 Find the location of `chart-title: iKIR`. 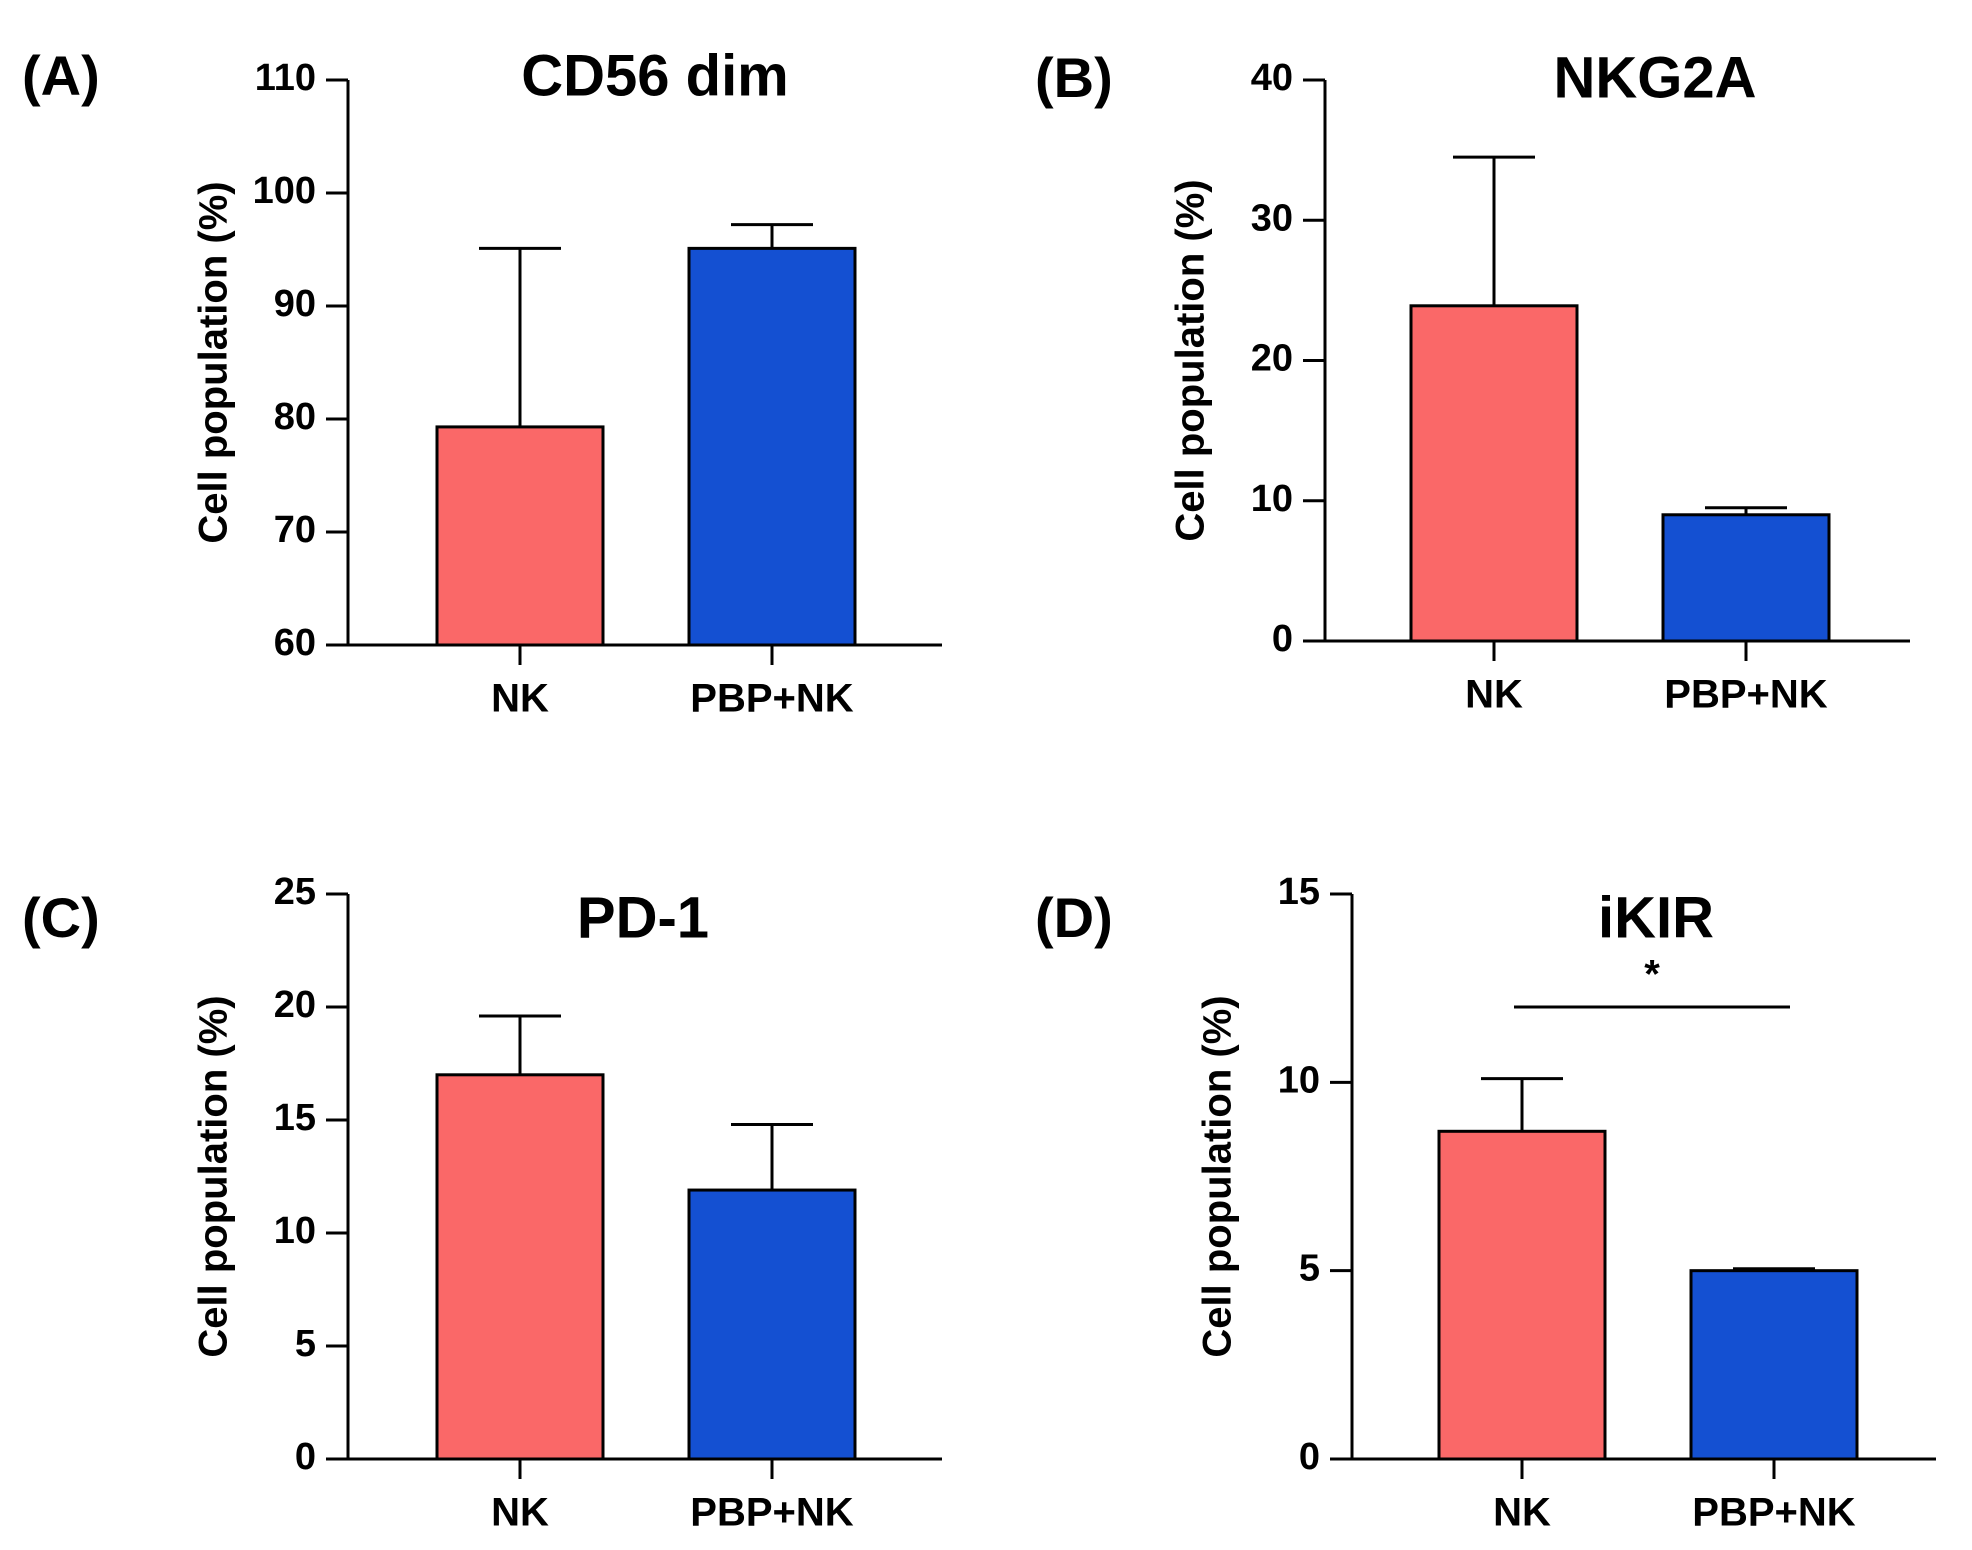

chart-title: iKIR is located at coordinates (1656, 917).